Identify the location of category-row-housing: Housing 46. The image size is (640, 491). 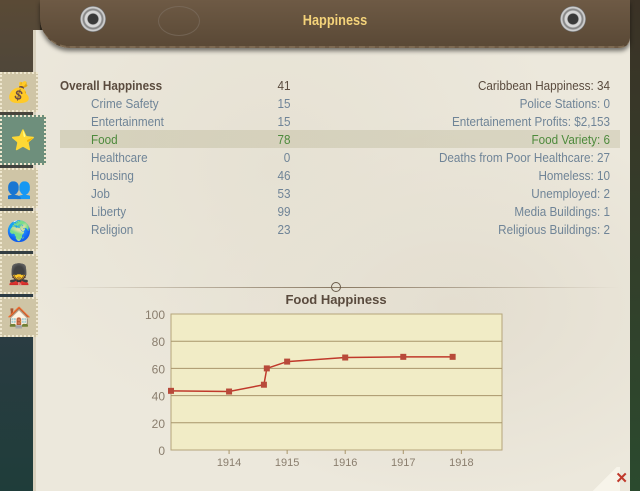
(180, 175).